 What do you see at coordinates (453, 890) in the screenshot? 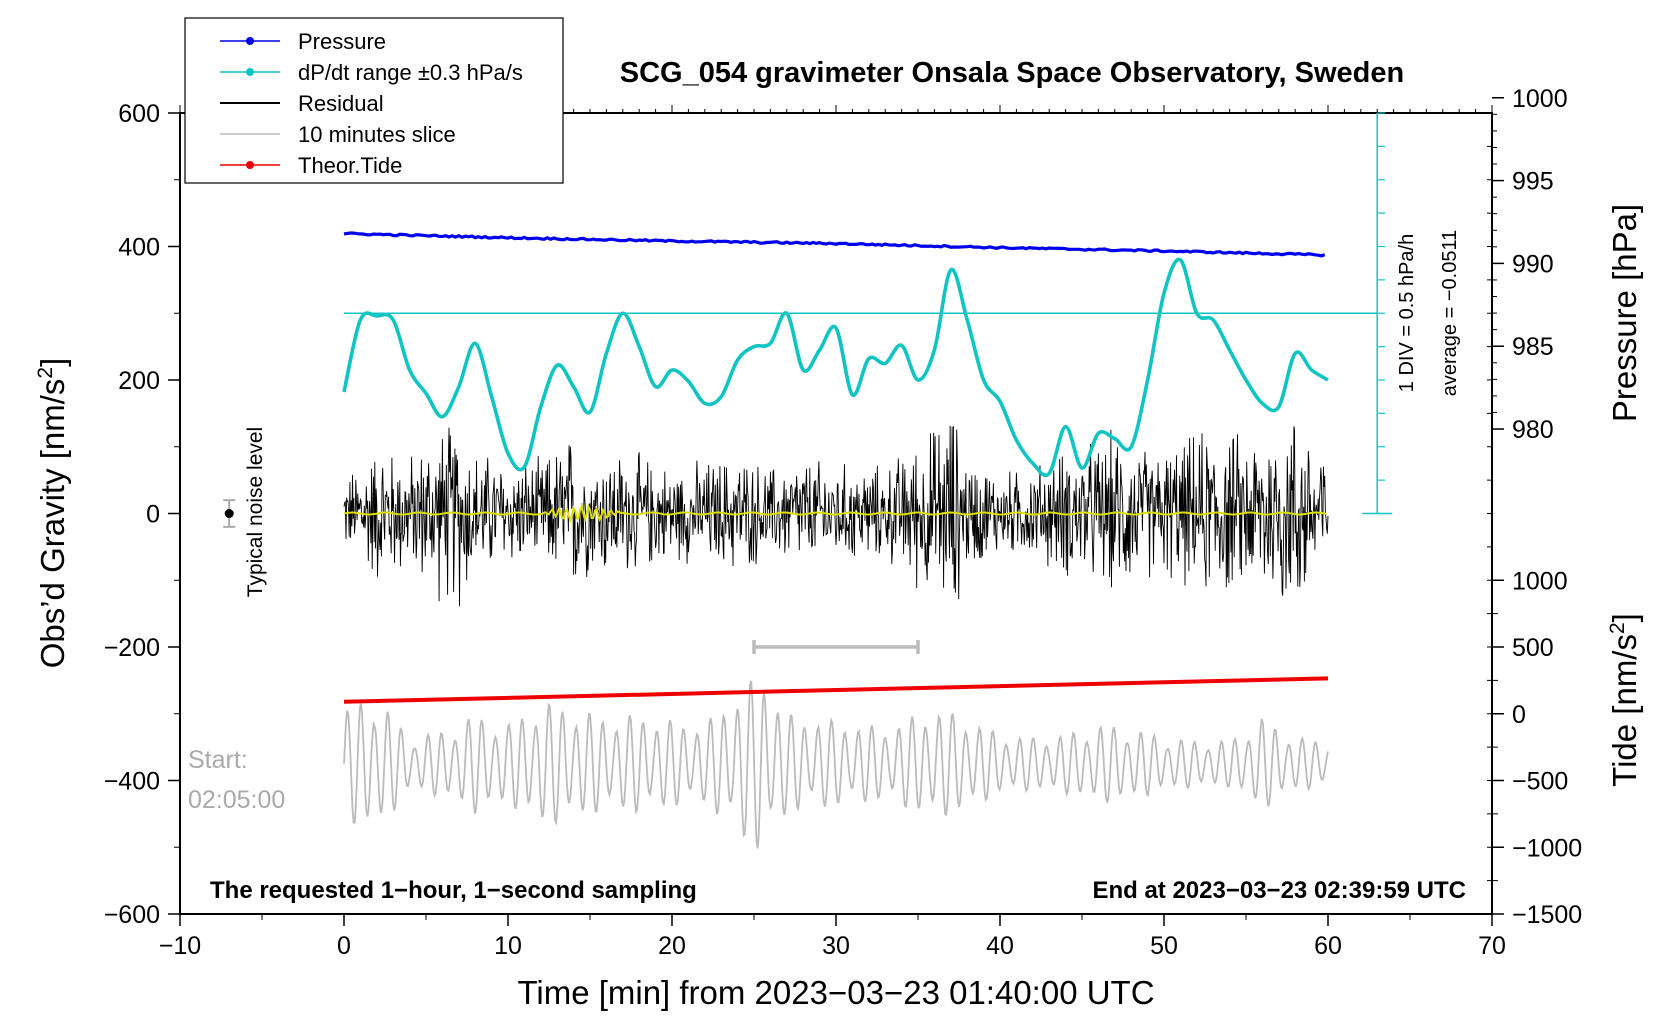
I see `footer-left-label: The requested 1−hour, 1−second sampling` at bounding box center [453, 890].